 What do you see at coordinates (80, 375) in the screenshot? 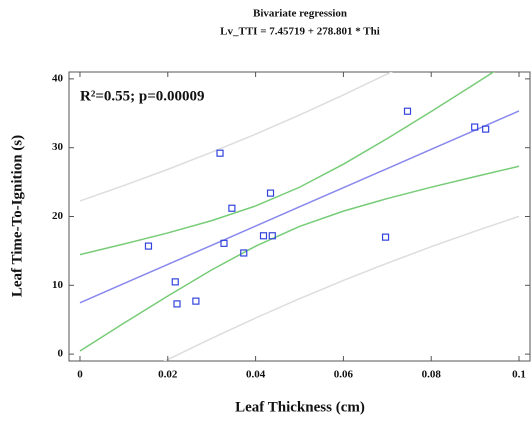
I see `x-tick-label: 0` at bounding box center [80, 375].